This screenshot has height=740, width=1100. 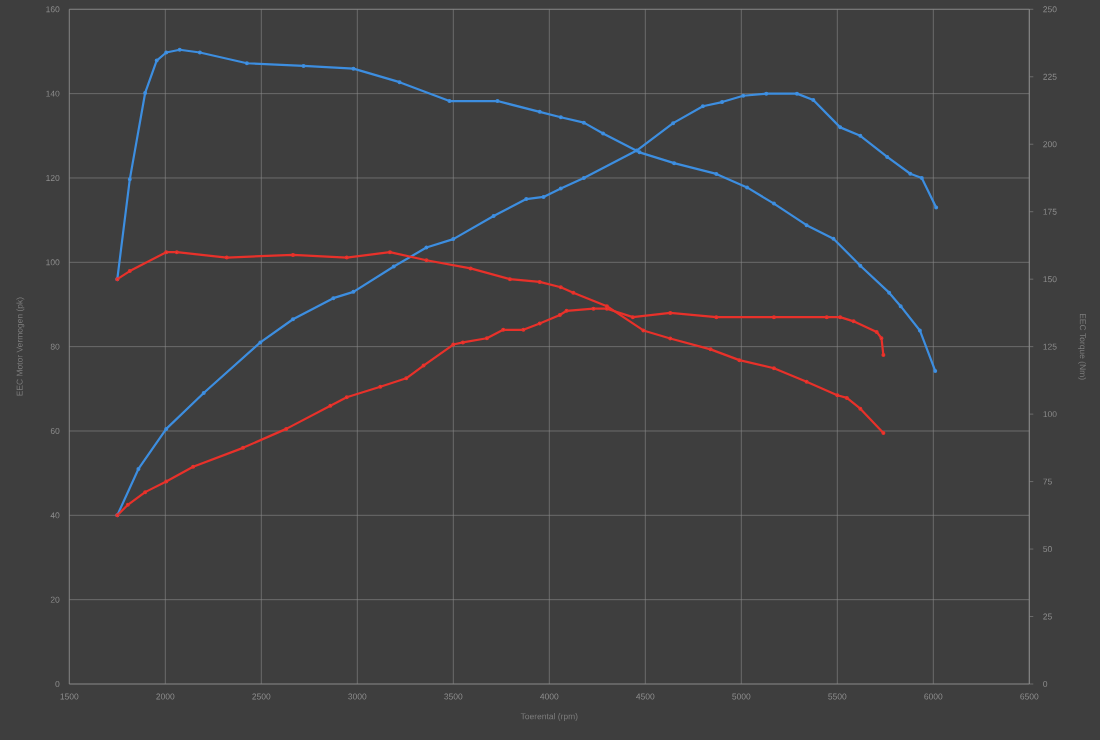 What do you see at coordinates (55, 430) in the screenshot?
I see `y-tick-label: 60` at bounding box center [55, 430].